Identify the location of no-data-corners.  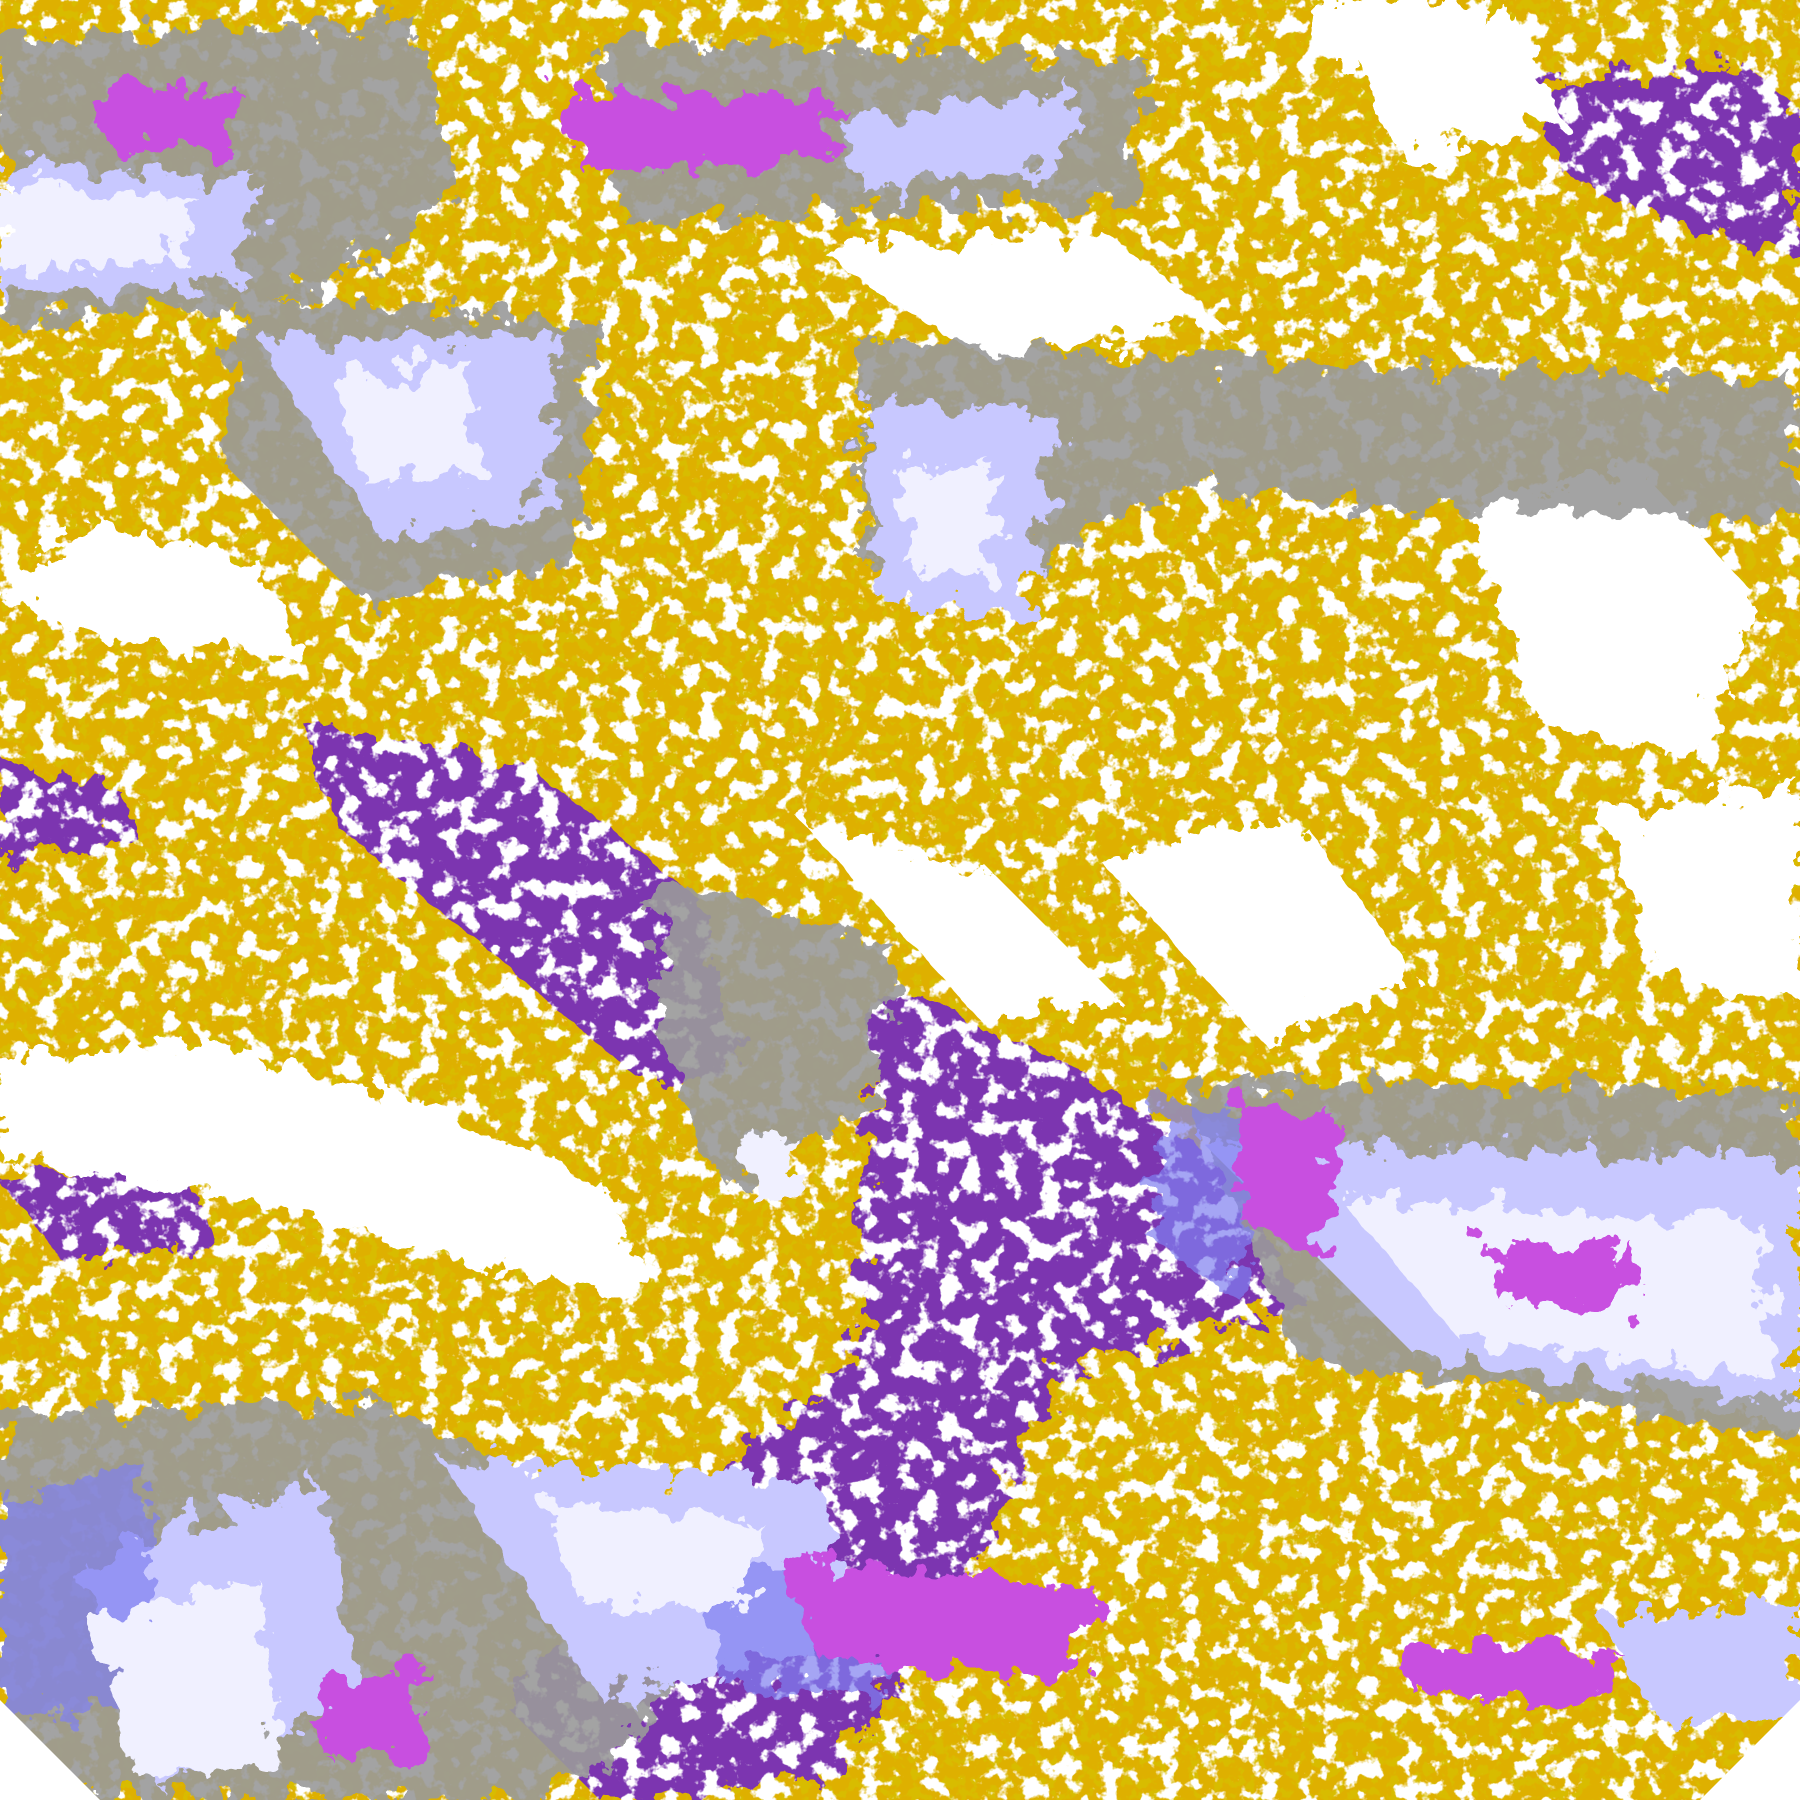
(900, 1750).